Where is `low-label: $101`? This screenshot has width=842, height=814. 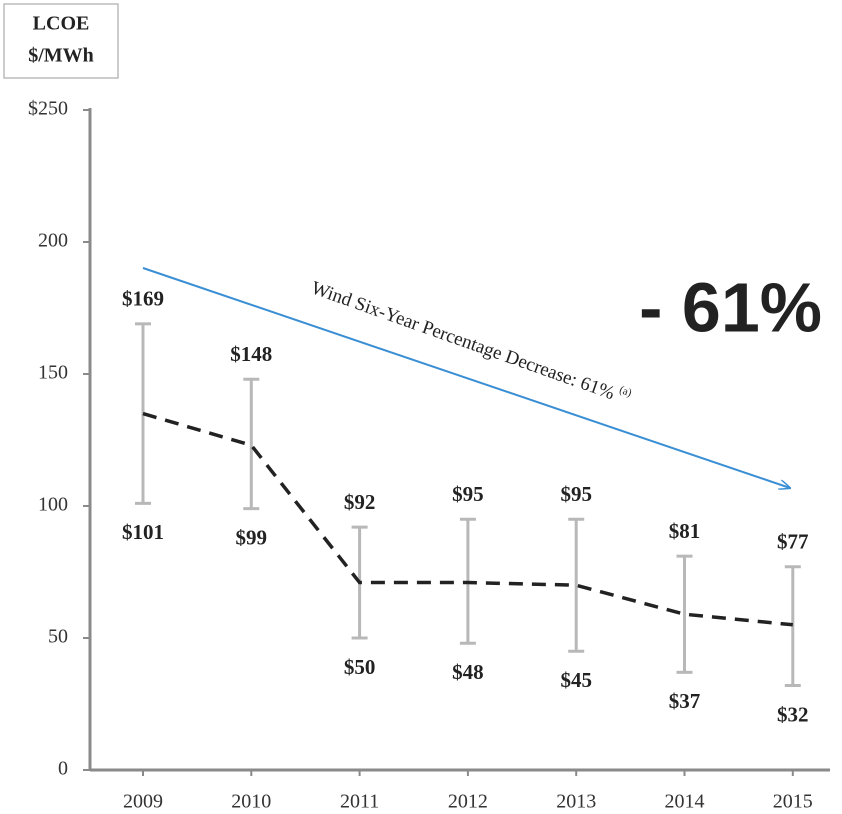 low-label: $101 is located at coordinates (143, 532).